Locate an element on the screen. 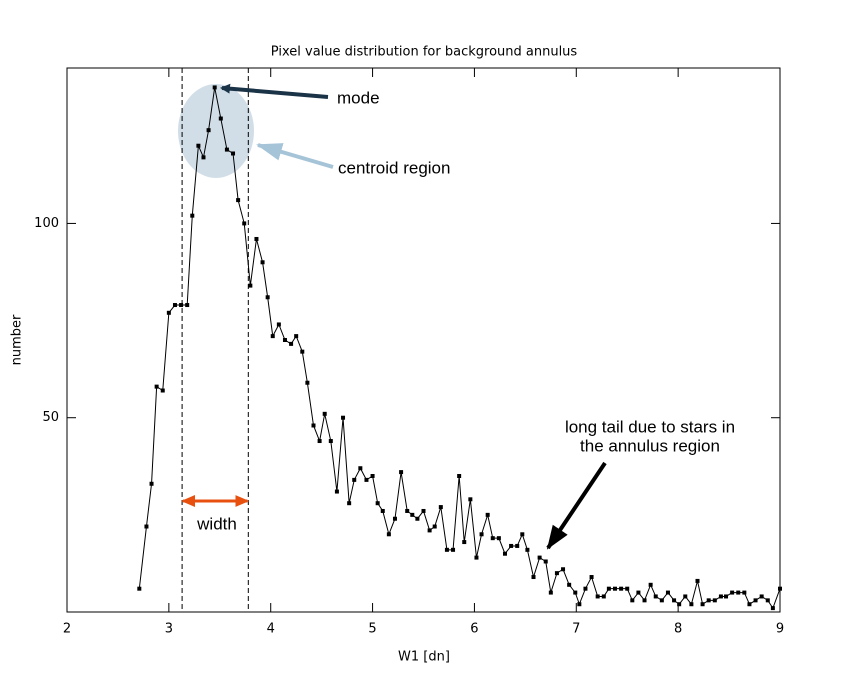  x-tick-label: 6 is located at coordinates (474, 629).